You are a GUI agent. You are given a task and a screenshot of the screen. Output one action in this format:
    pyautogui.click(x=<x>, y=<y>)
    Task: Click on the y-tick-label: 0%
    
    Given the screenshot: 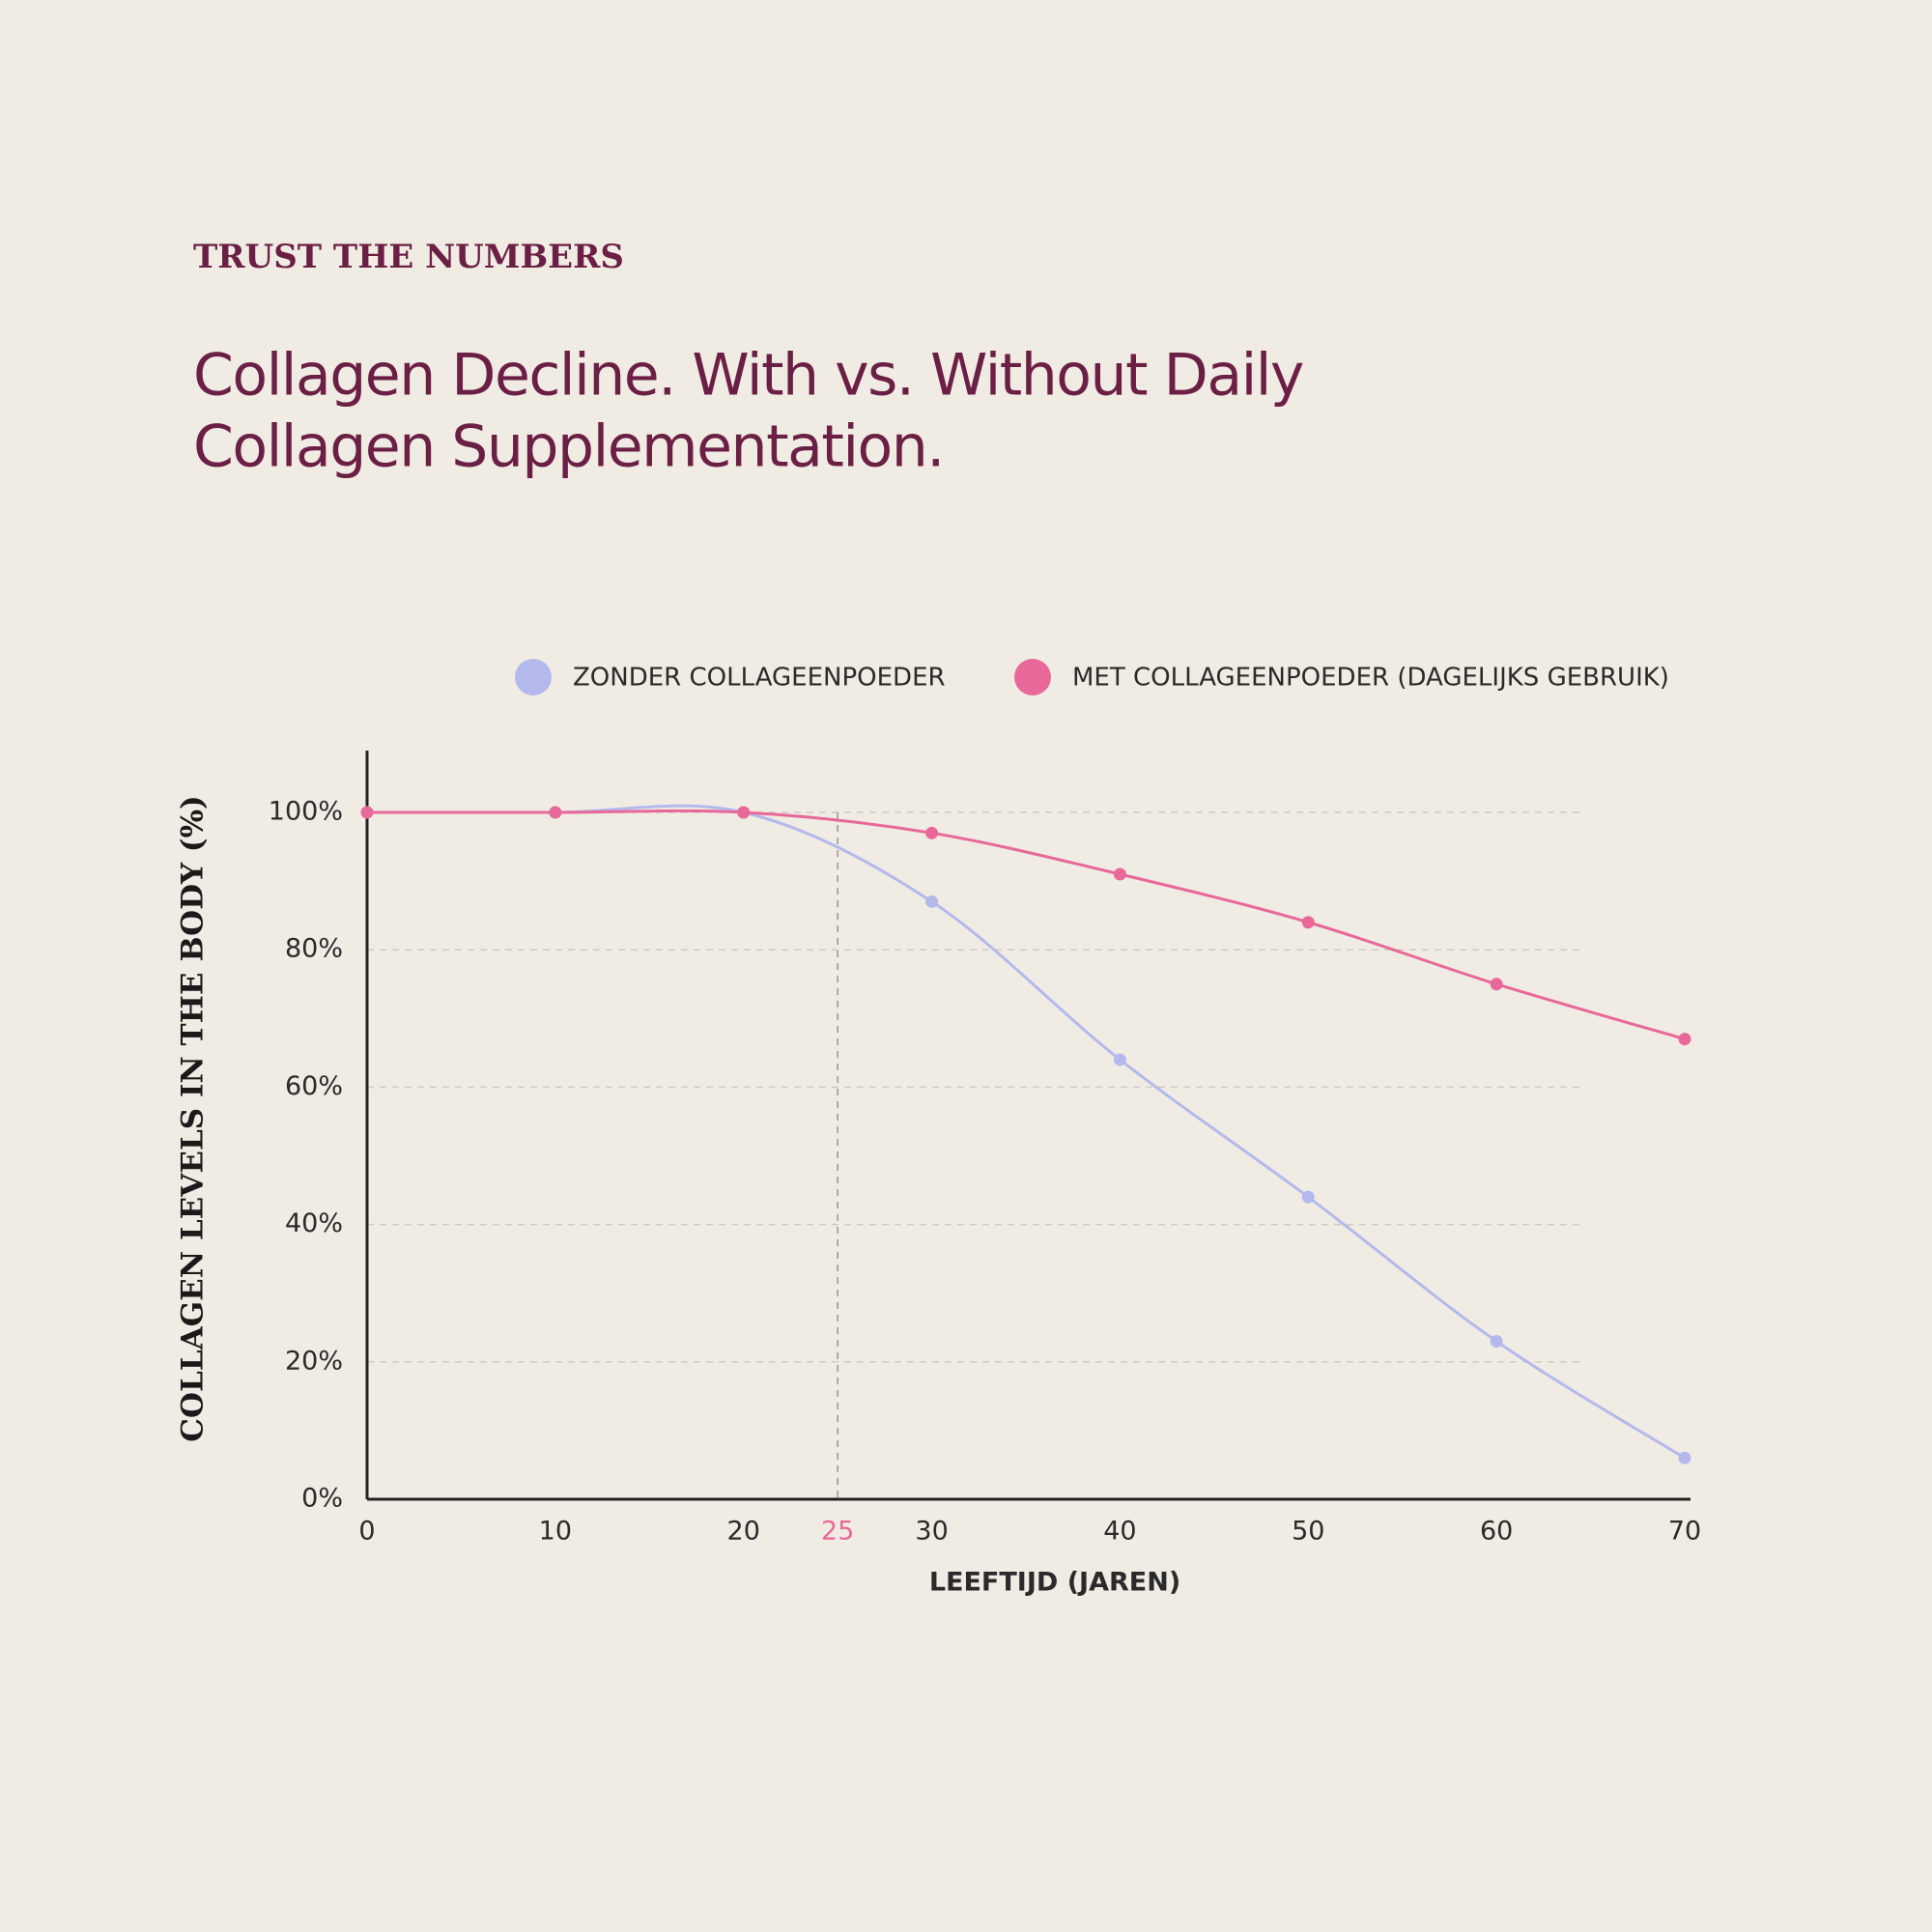 What is the action you would take?
    pyautogui.click(x=322, y=1499)
    